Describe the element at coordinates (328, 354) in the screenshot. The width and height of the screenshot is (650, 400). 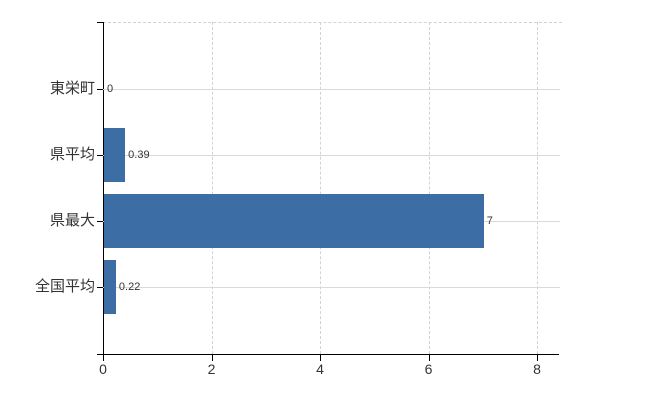
I see `x-axis-line` at that location.